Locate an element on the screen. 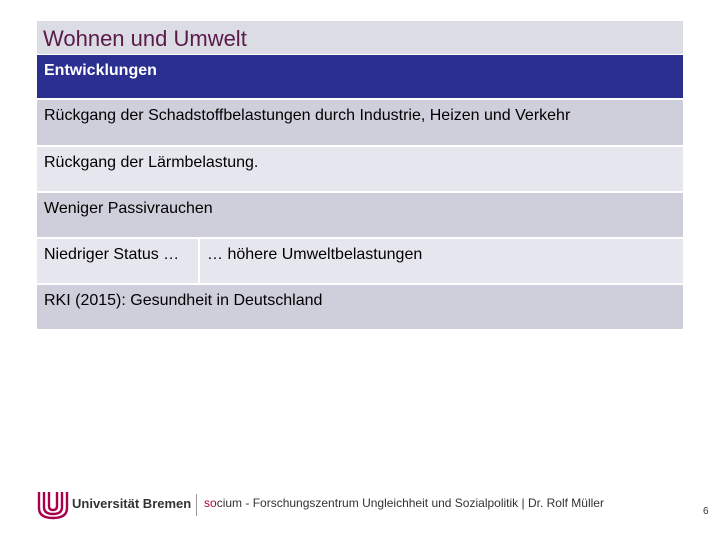 This screenshot has width=720, height=540. table-row-text: Rückgang der Lärmbelastung. is located at coordinates (151, 162).